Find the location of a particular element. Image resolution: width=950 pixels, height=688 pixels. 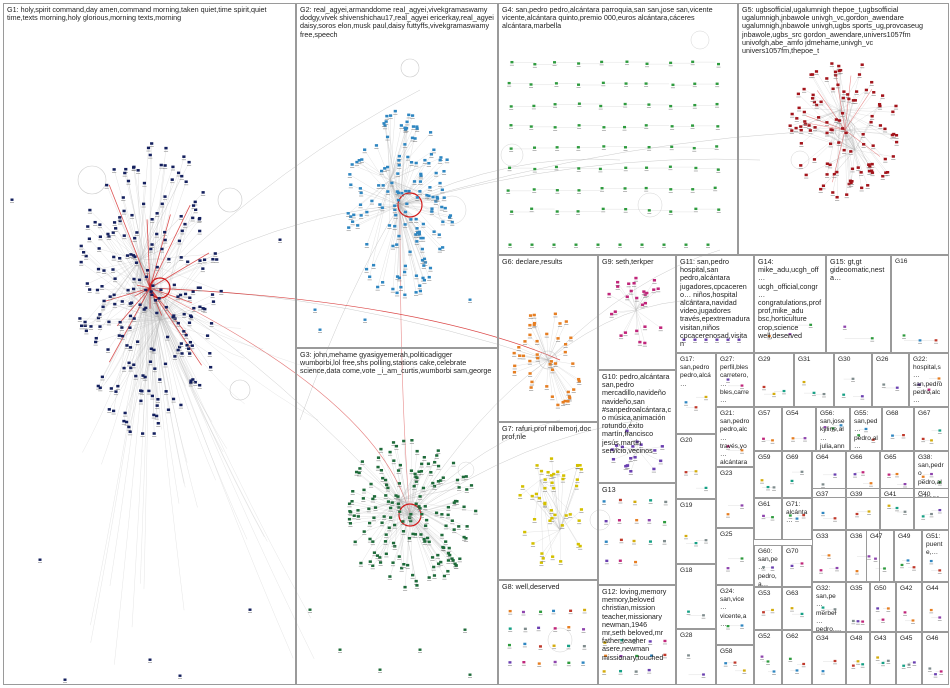

group-label: G29 is located at coordinates (764, 359).